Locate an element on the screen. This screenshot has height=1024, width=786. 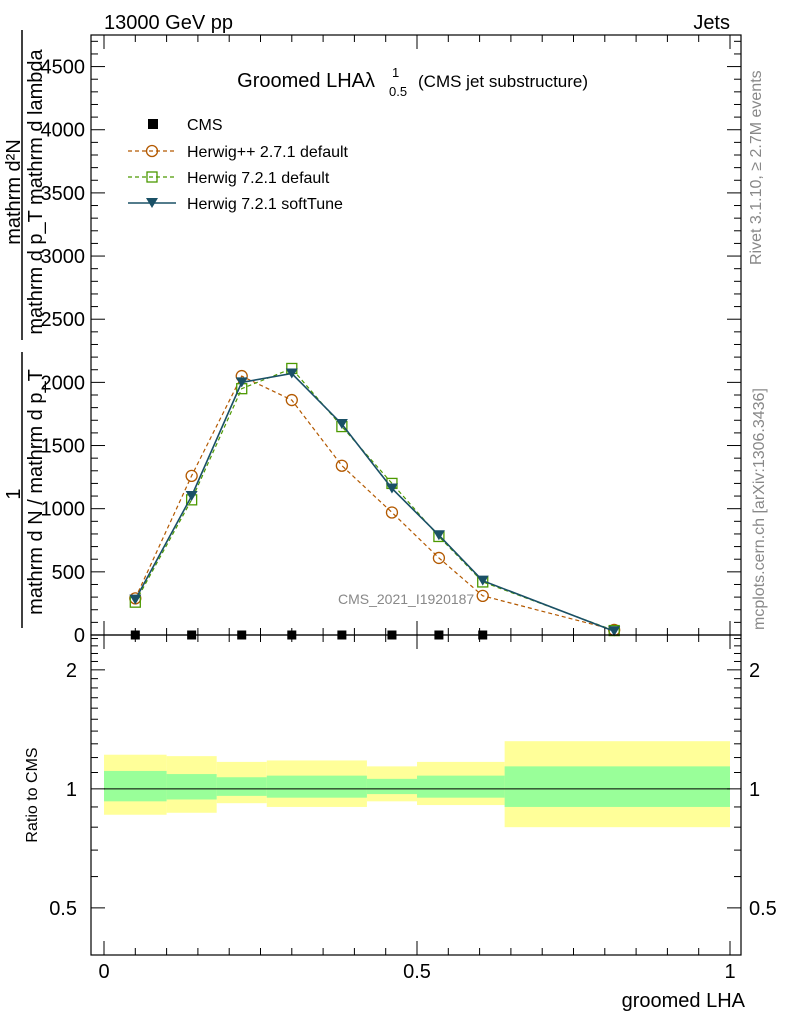
title-suffix: (CMS jet substructure) is located at coordinates (503, 81).